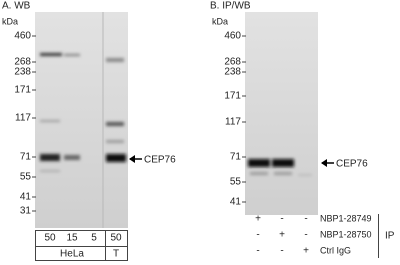  Describe the element at coordinates (281, 113) in the screenshot. I see `blot` at that location.